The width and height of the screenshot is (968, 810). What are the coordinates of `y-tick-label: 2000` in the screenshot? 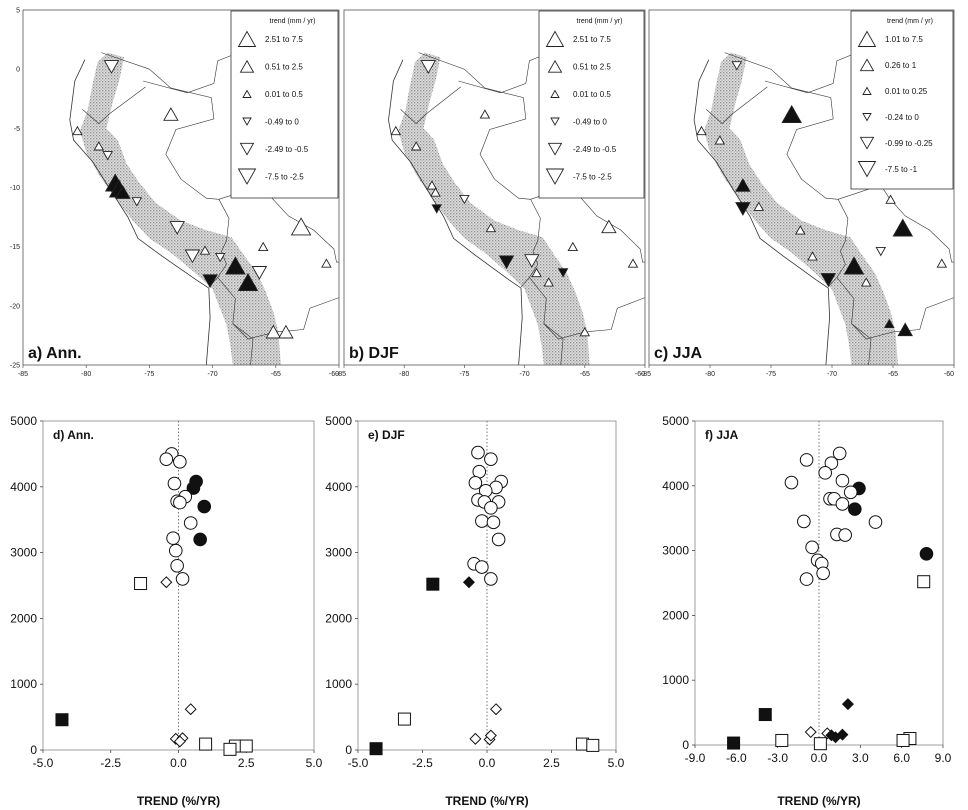 It's located at (675, 615).